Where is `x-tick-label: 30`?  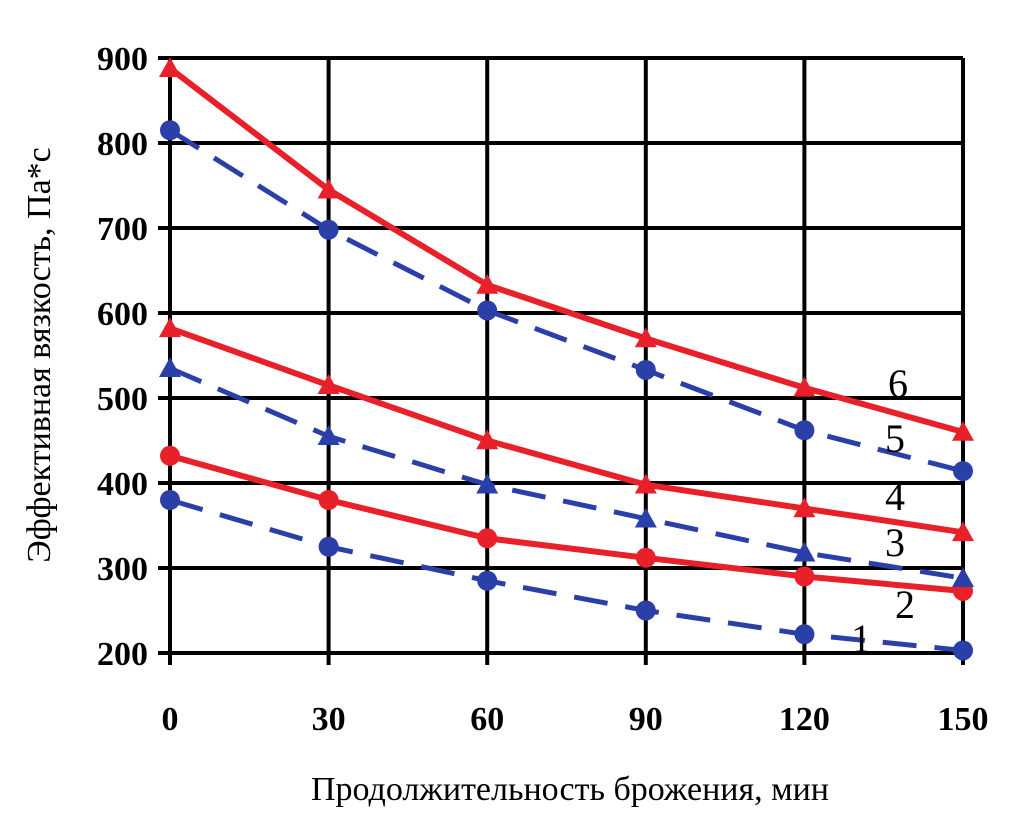
x-tick-label: 30 is located at coordinates (329, 719).